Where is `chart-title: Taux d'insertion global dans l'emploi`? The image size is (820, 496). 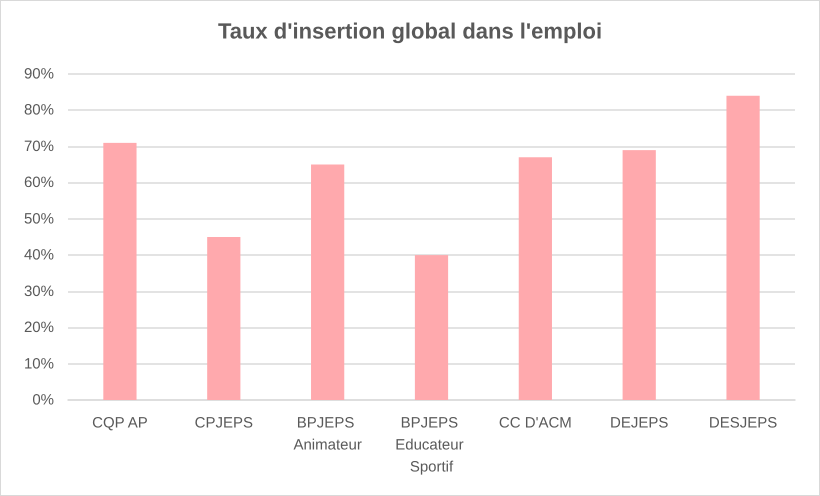 chart-title: Taux d'insertion global dans l'emploi is located at coordinates (410, 31).